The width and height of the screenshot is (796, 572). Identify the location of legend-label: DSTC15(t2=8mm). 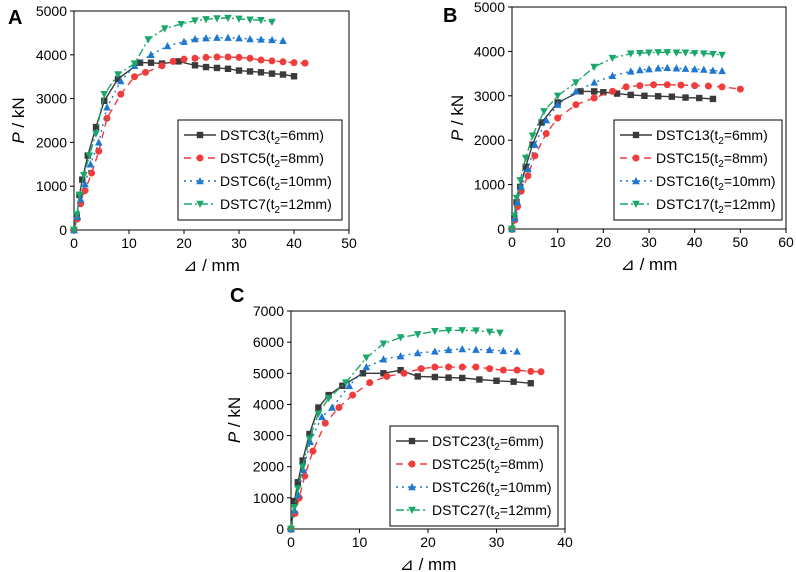
(712, 160).